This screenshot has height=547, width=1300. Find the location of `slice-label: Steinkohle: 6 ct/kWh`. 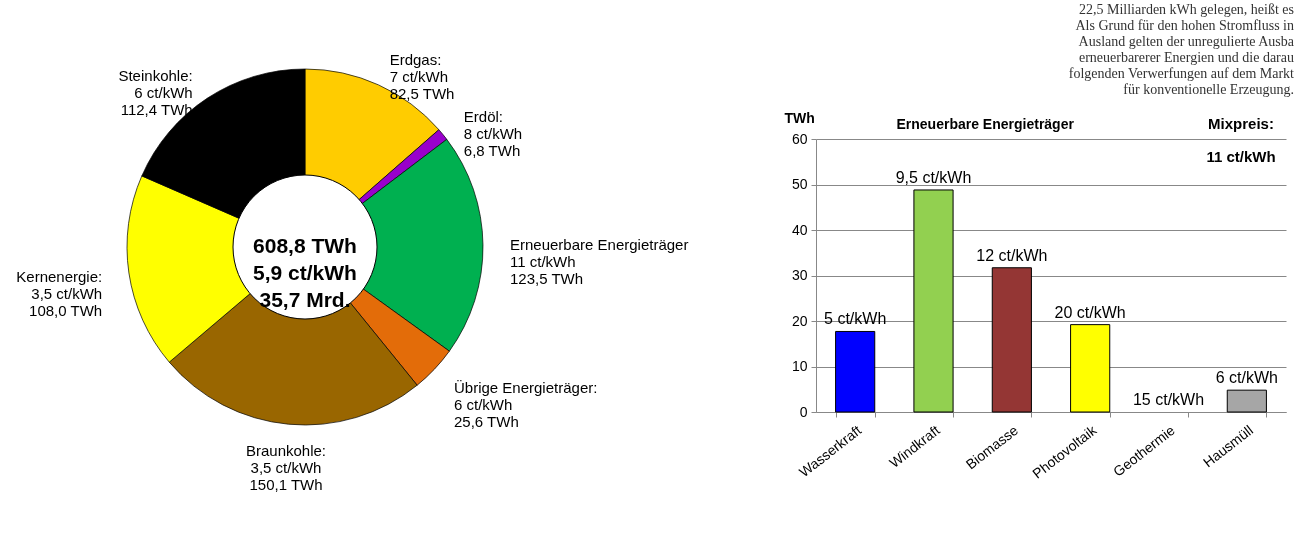

slice-label: Steinkohle: 6 ct/kWh is located at coordinates (155, 83).